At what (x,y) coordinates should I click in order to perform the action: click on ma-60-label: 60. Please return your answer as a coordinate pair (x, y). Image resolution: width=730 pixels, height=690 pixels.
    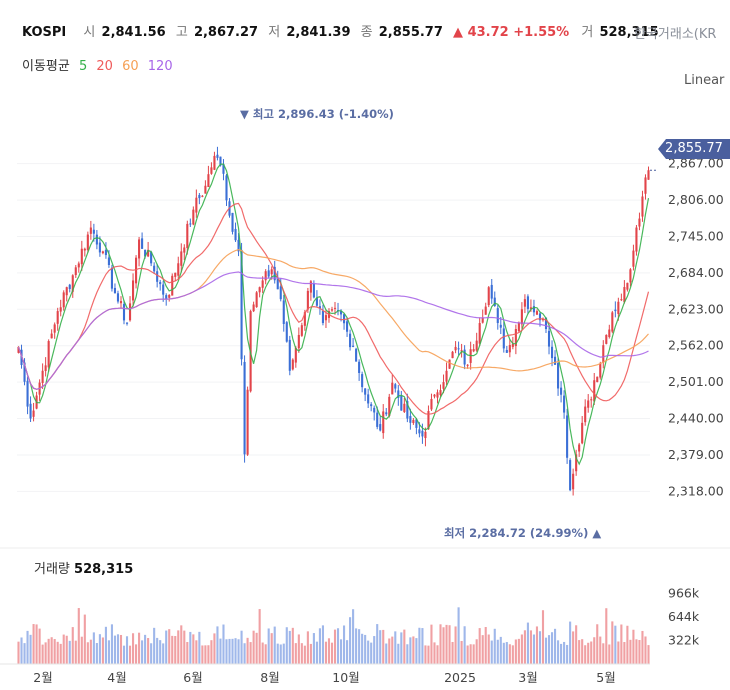
    Looking at the image, I should click on (130, 66).